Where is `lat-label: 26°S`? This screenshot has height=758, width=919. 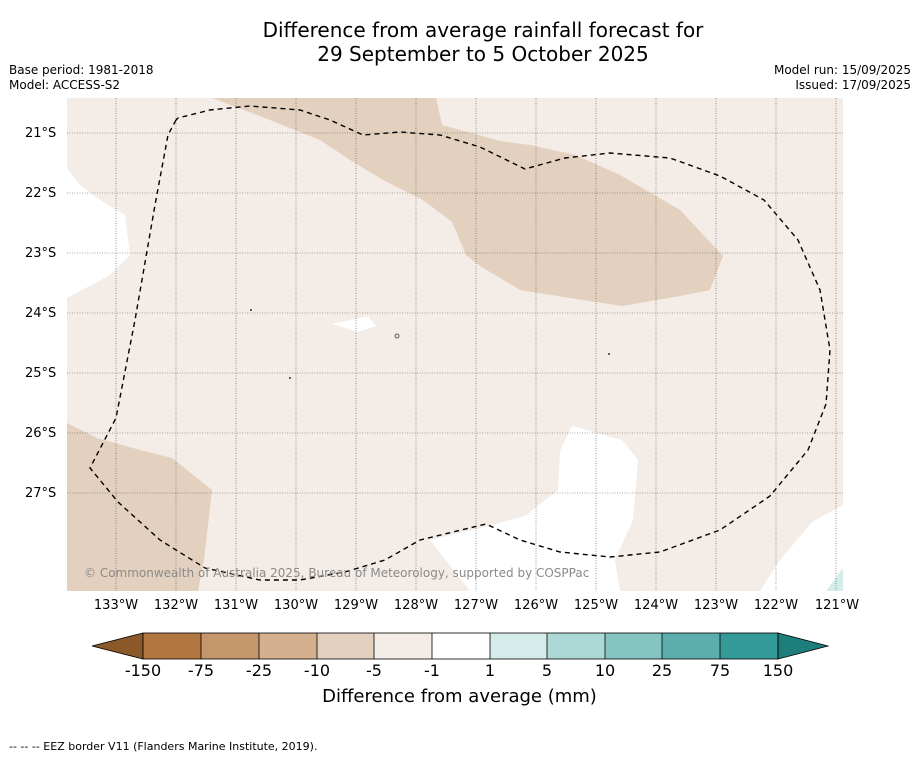
lat-label: 26°S is located at coordinates (41, 433).